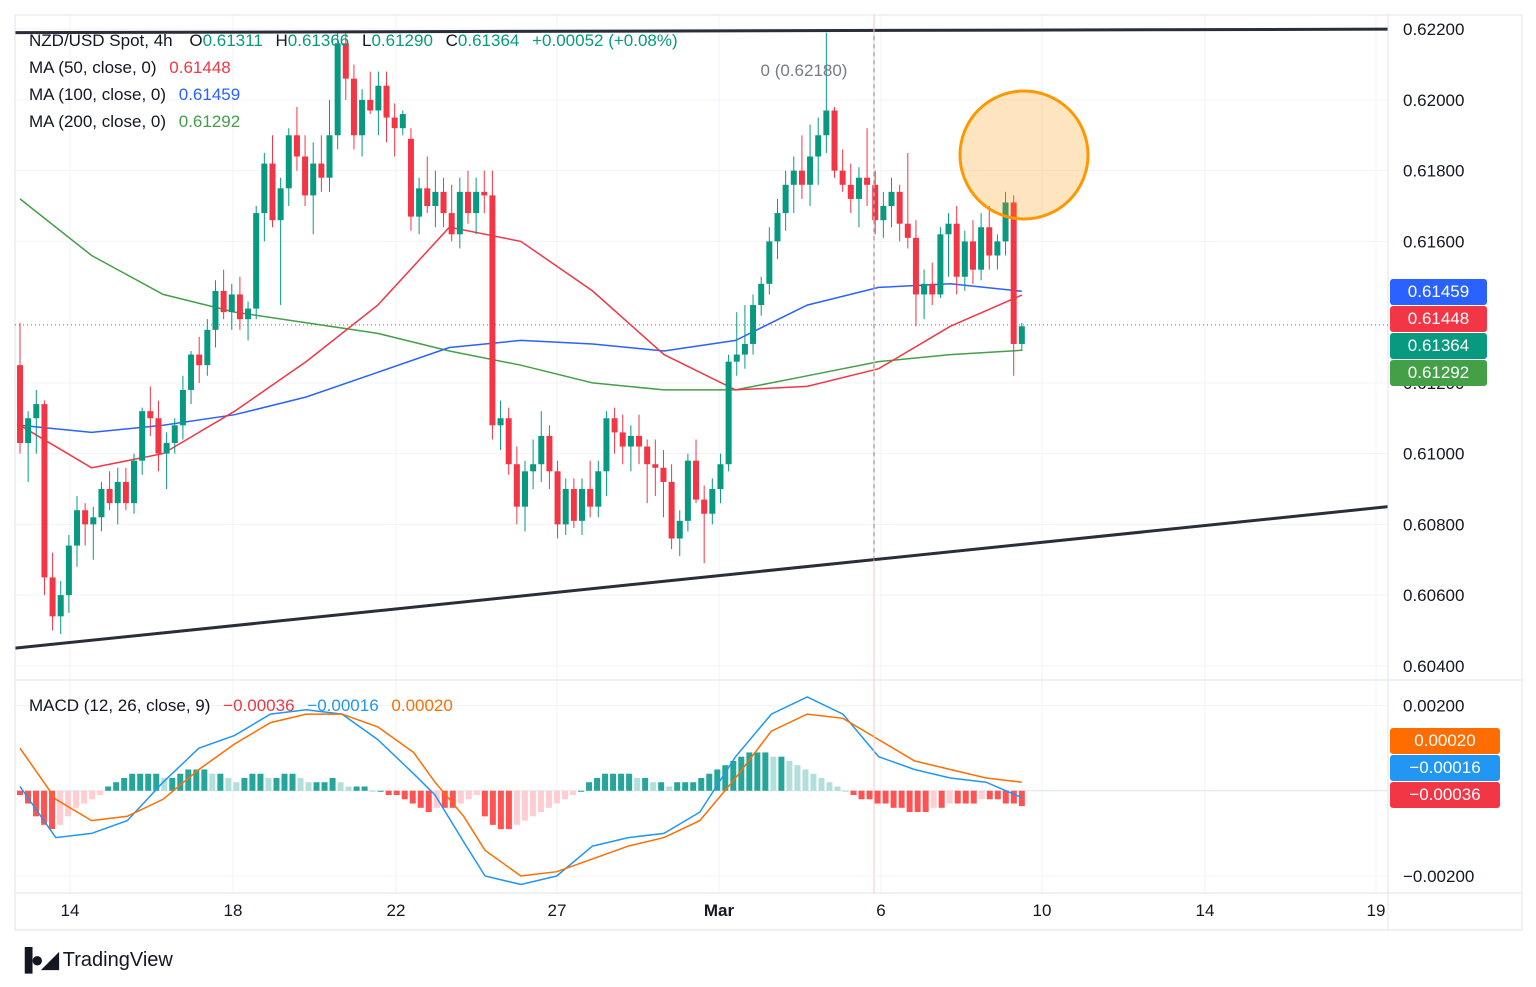  Describe the element at coordinates (130, 68) in the screenshot. I see `ma50-legend: MA (50, close, 0) 0.61448` at that location.